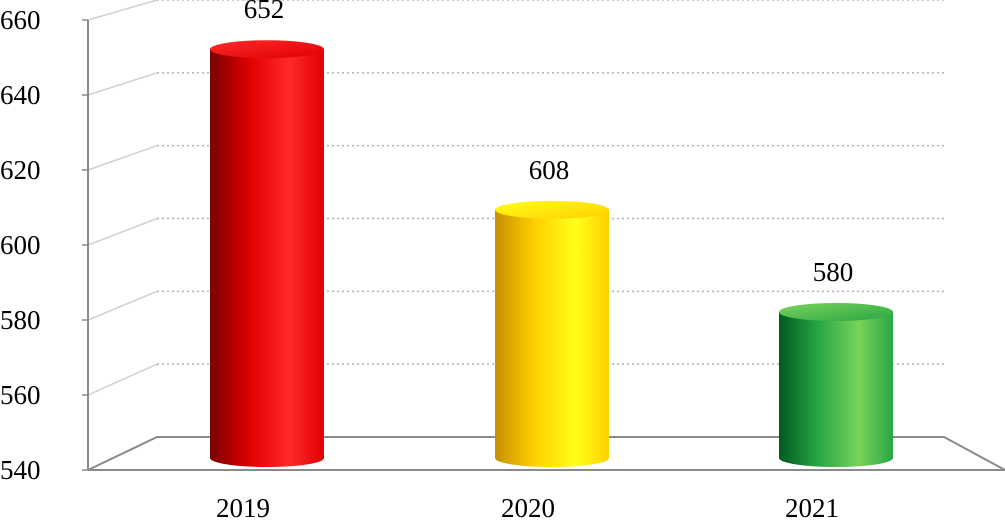  What do you see at coordinates (20, 95) in the screenshot?
I see `y-tick-label: 640` at bounding box center [20, 95].